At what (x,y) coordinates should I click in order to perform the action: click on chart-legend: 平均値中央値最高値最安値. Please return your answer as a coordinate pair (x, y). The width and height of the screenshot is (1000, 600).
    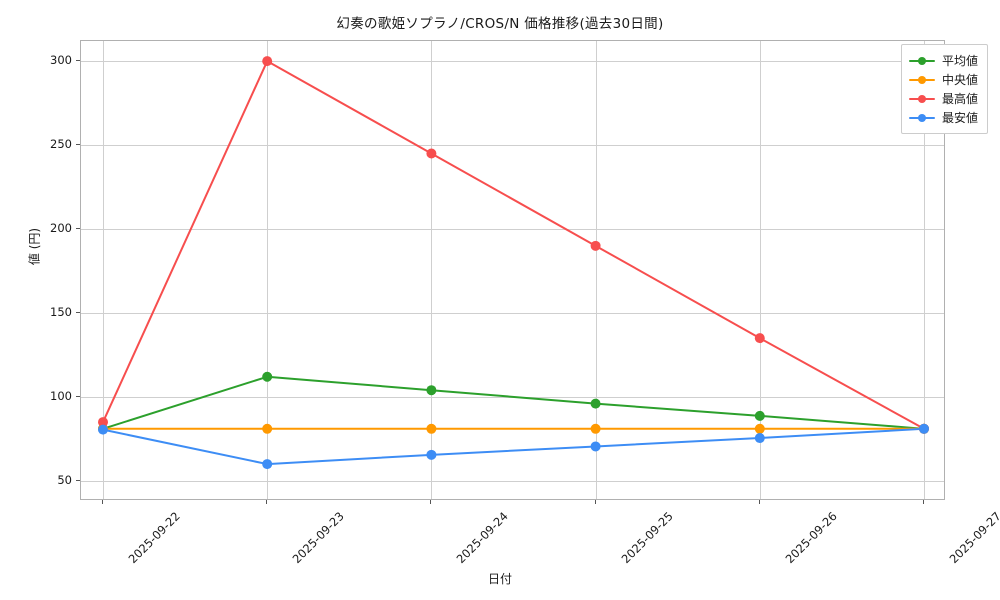
    Looking at the image, I should click on (944, 89).